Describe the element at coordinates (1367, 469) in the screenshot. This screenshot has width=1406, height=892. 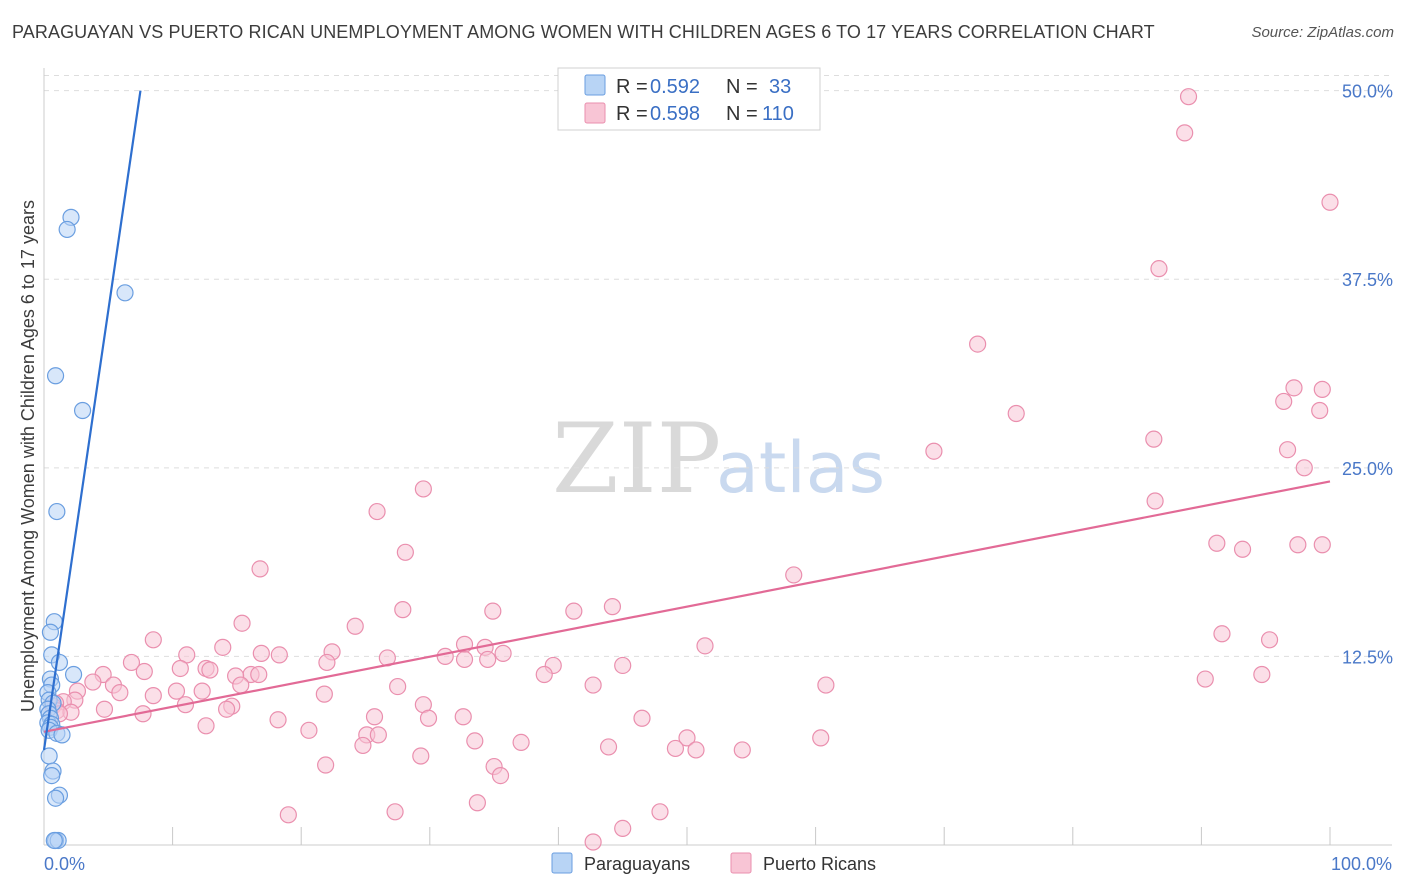
I see `y-tick-label-1: 25.0%` at that location.